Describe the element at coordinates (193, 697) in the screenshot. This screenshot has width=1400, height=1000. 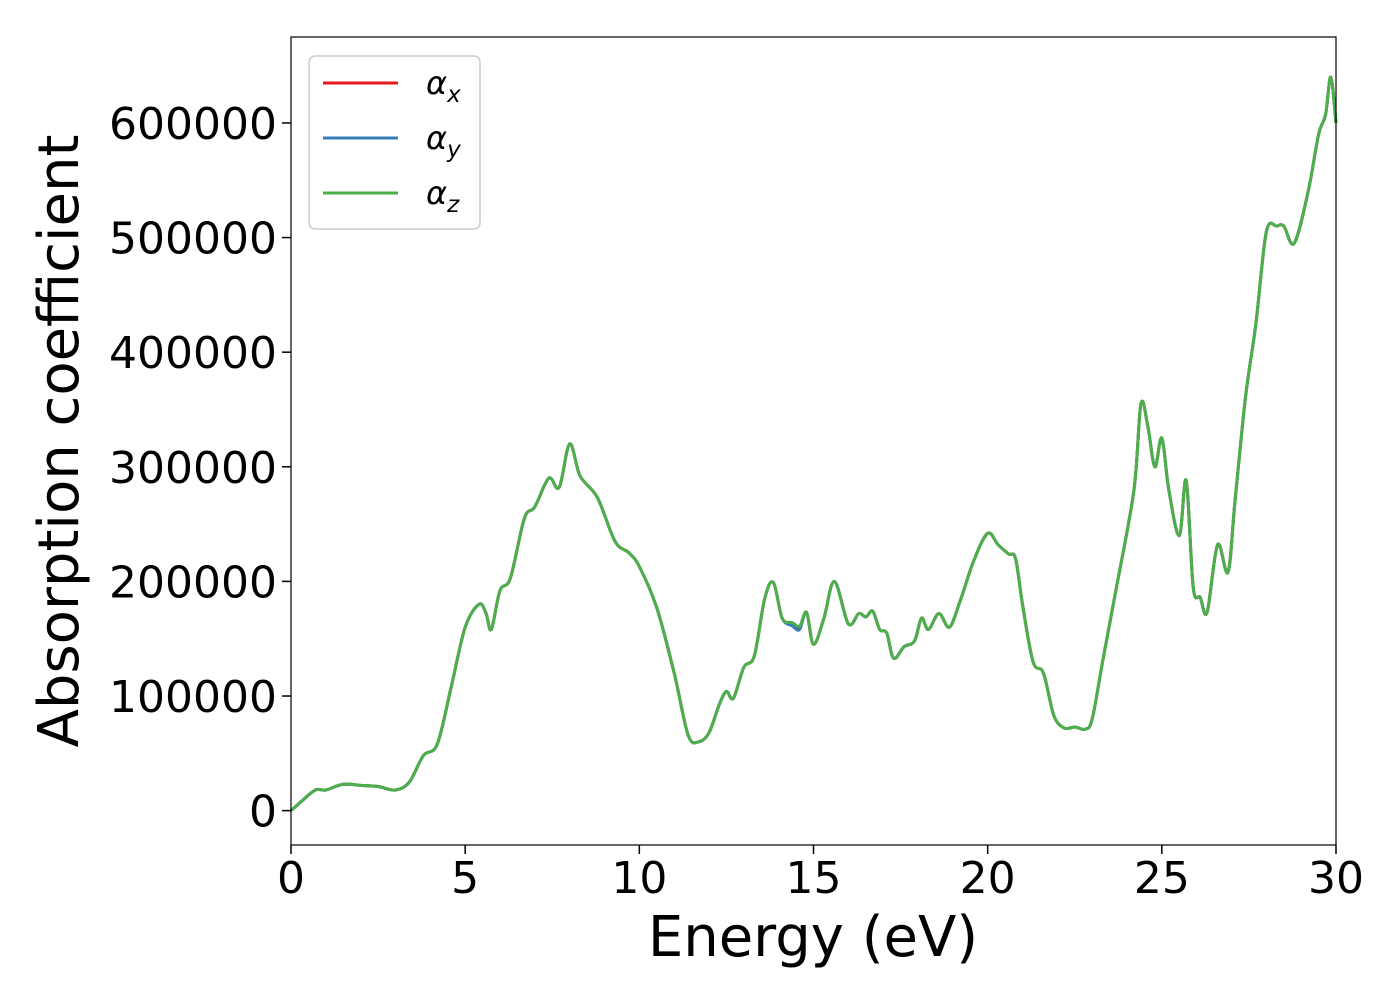
I see `y-tick-label: 100000` at that location.